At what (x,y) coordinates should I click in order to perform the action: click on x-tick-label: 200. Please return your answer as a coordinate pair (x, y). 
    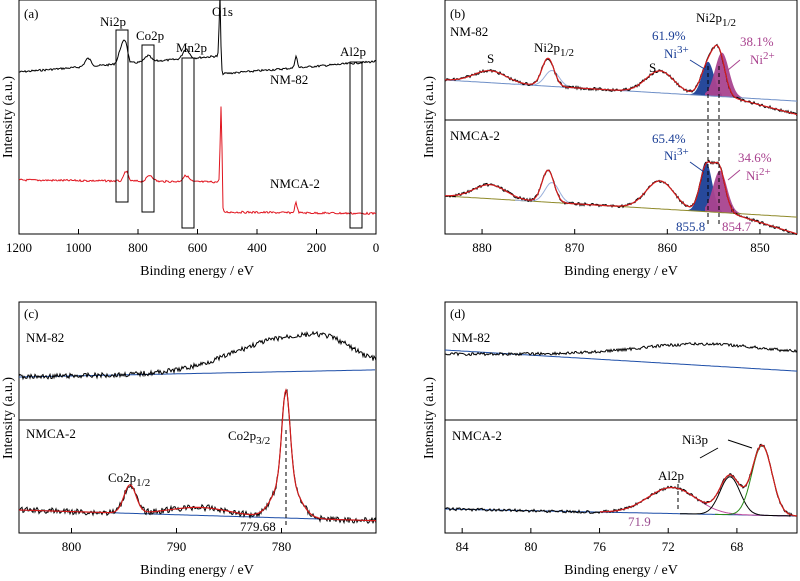
    Looking at the image, I should click on (317, 247).